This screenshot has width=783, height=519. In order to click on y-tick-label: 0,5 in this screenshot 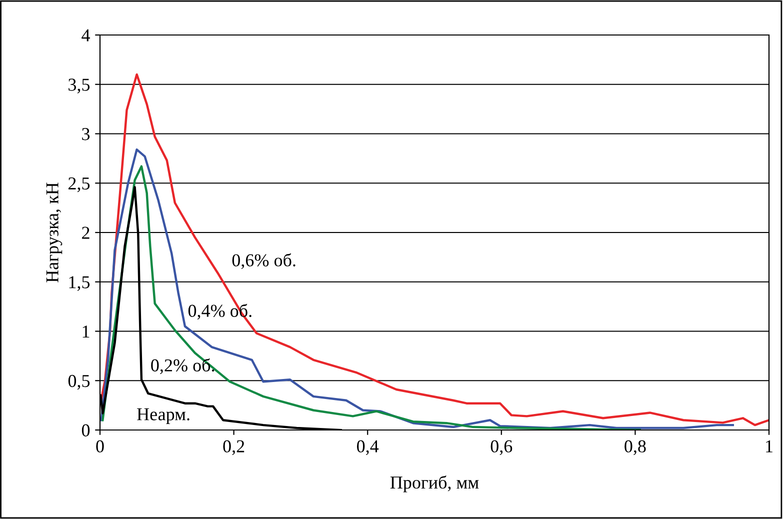, I will do `click(79, 382)`.